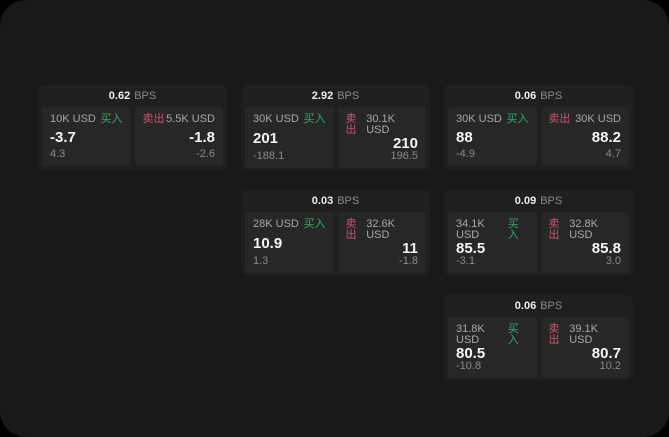 This screenshot has width=669, height=437. I want to click on panel-top-row: 卖出 32.8K USD, so click(585, 230).